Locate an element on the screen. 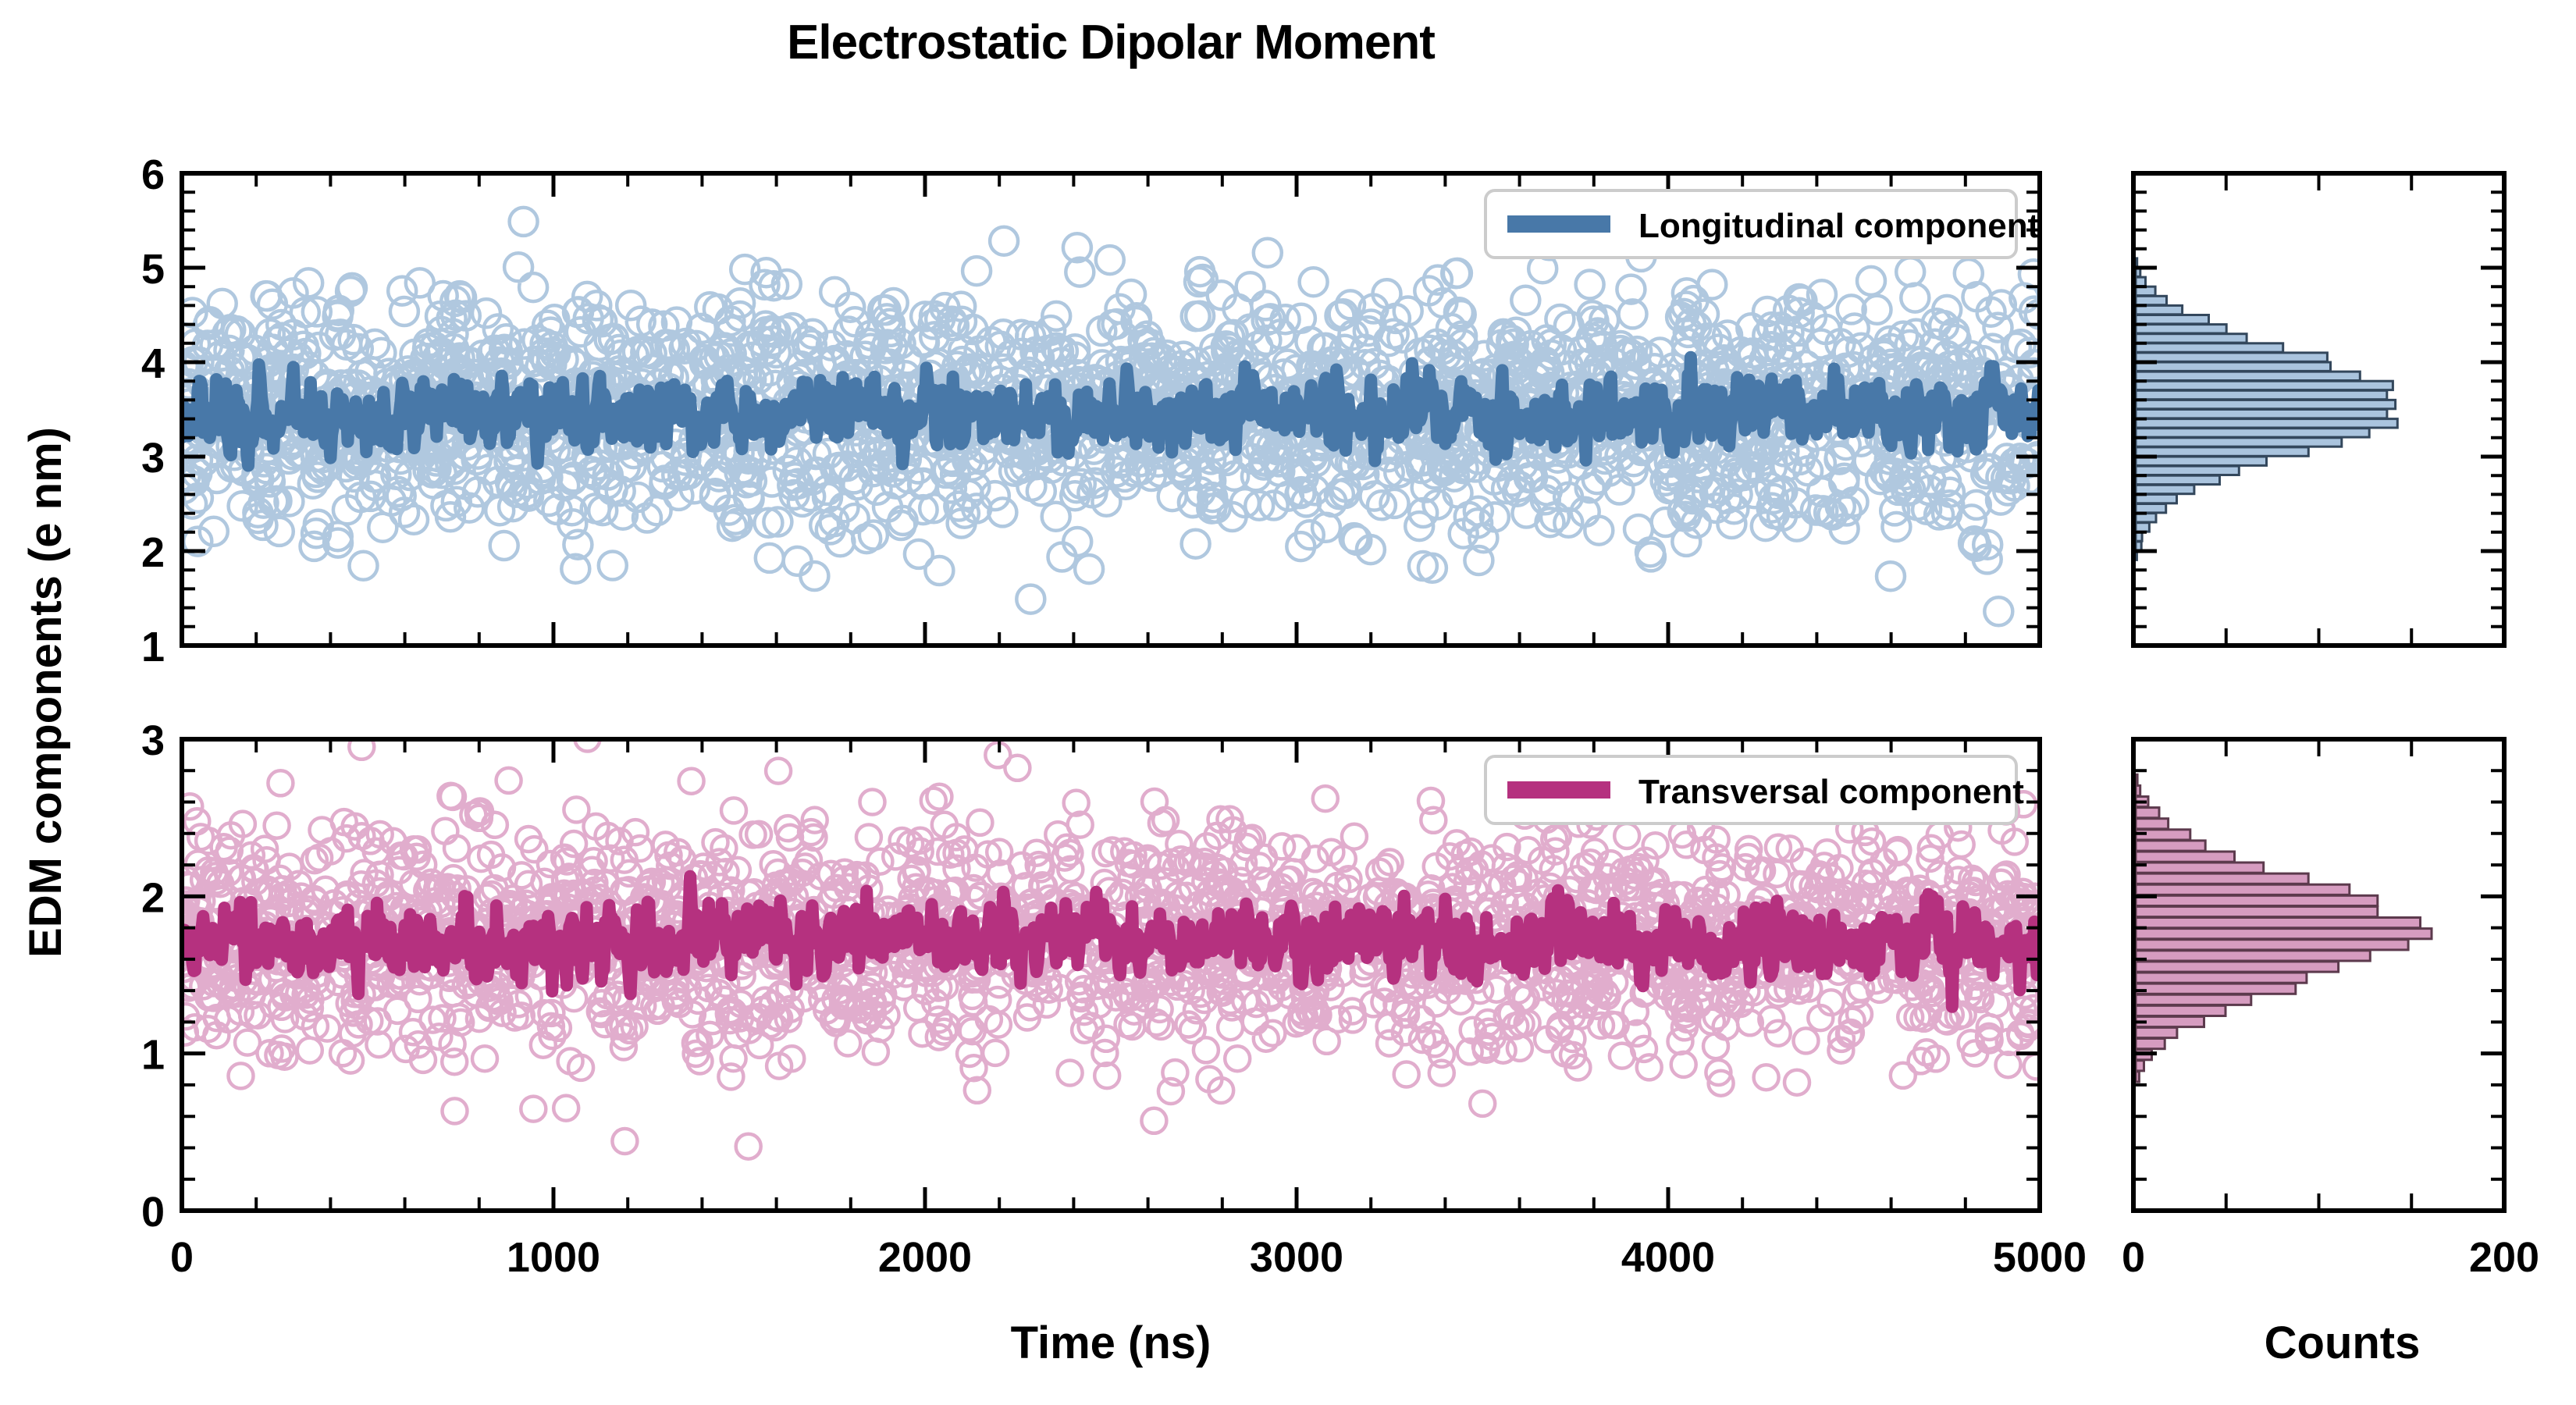  x-tick-label: 4000 is located at coordinates (1668, 1257).